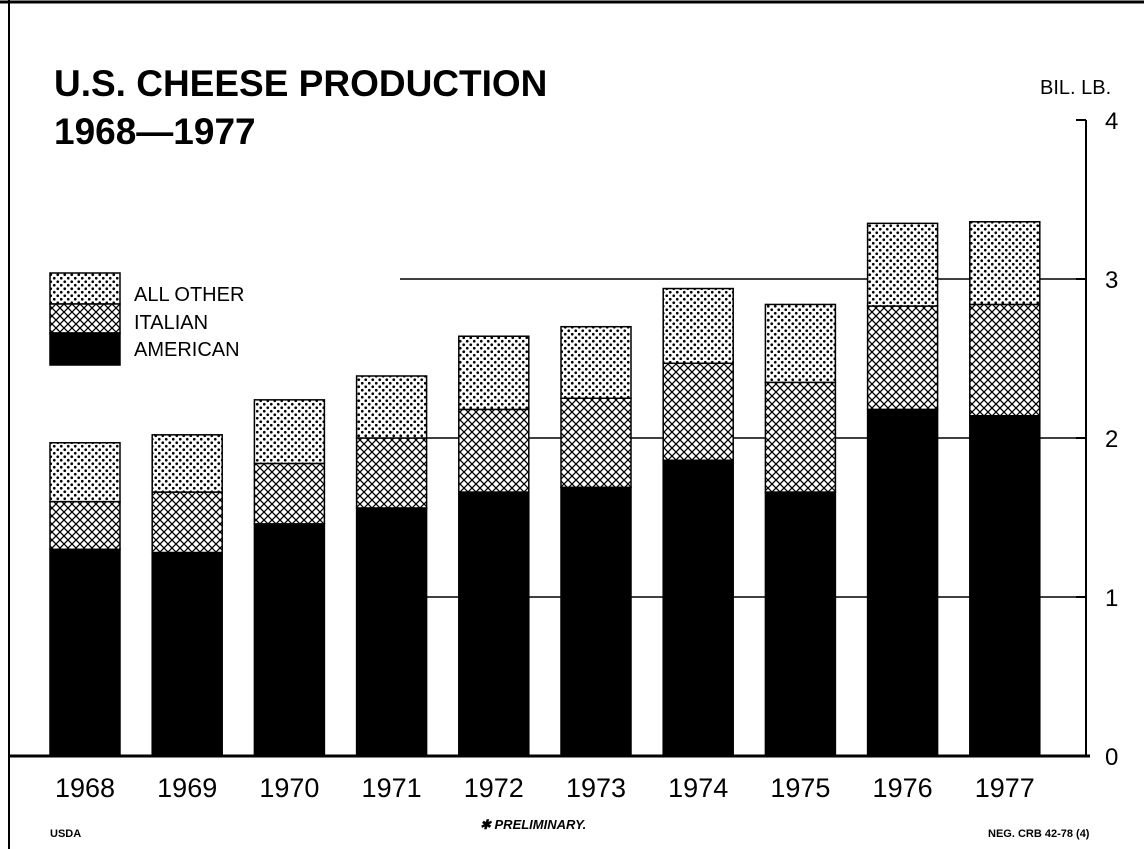 This screenshot has height=849, width=1144. I want to click on legend-swatch-american, so click(85, 349).